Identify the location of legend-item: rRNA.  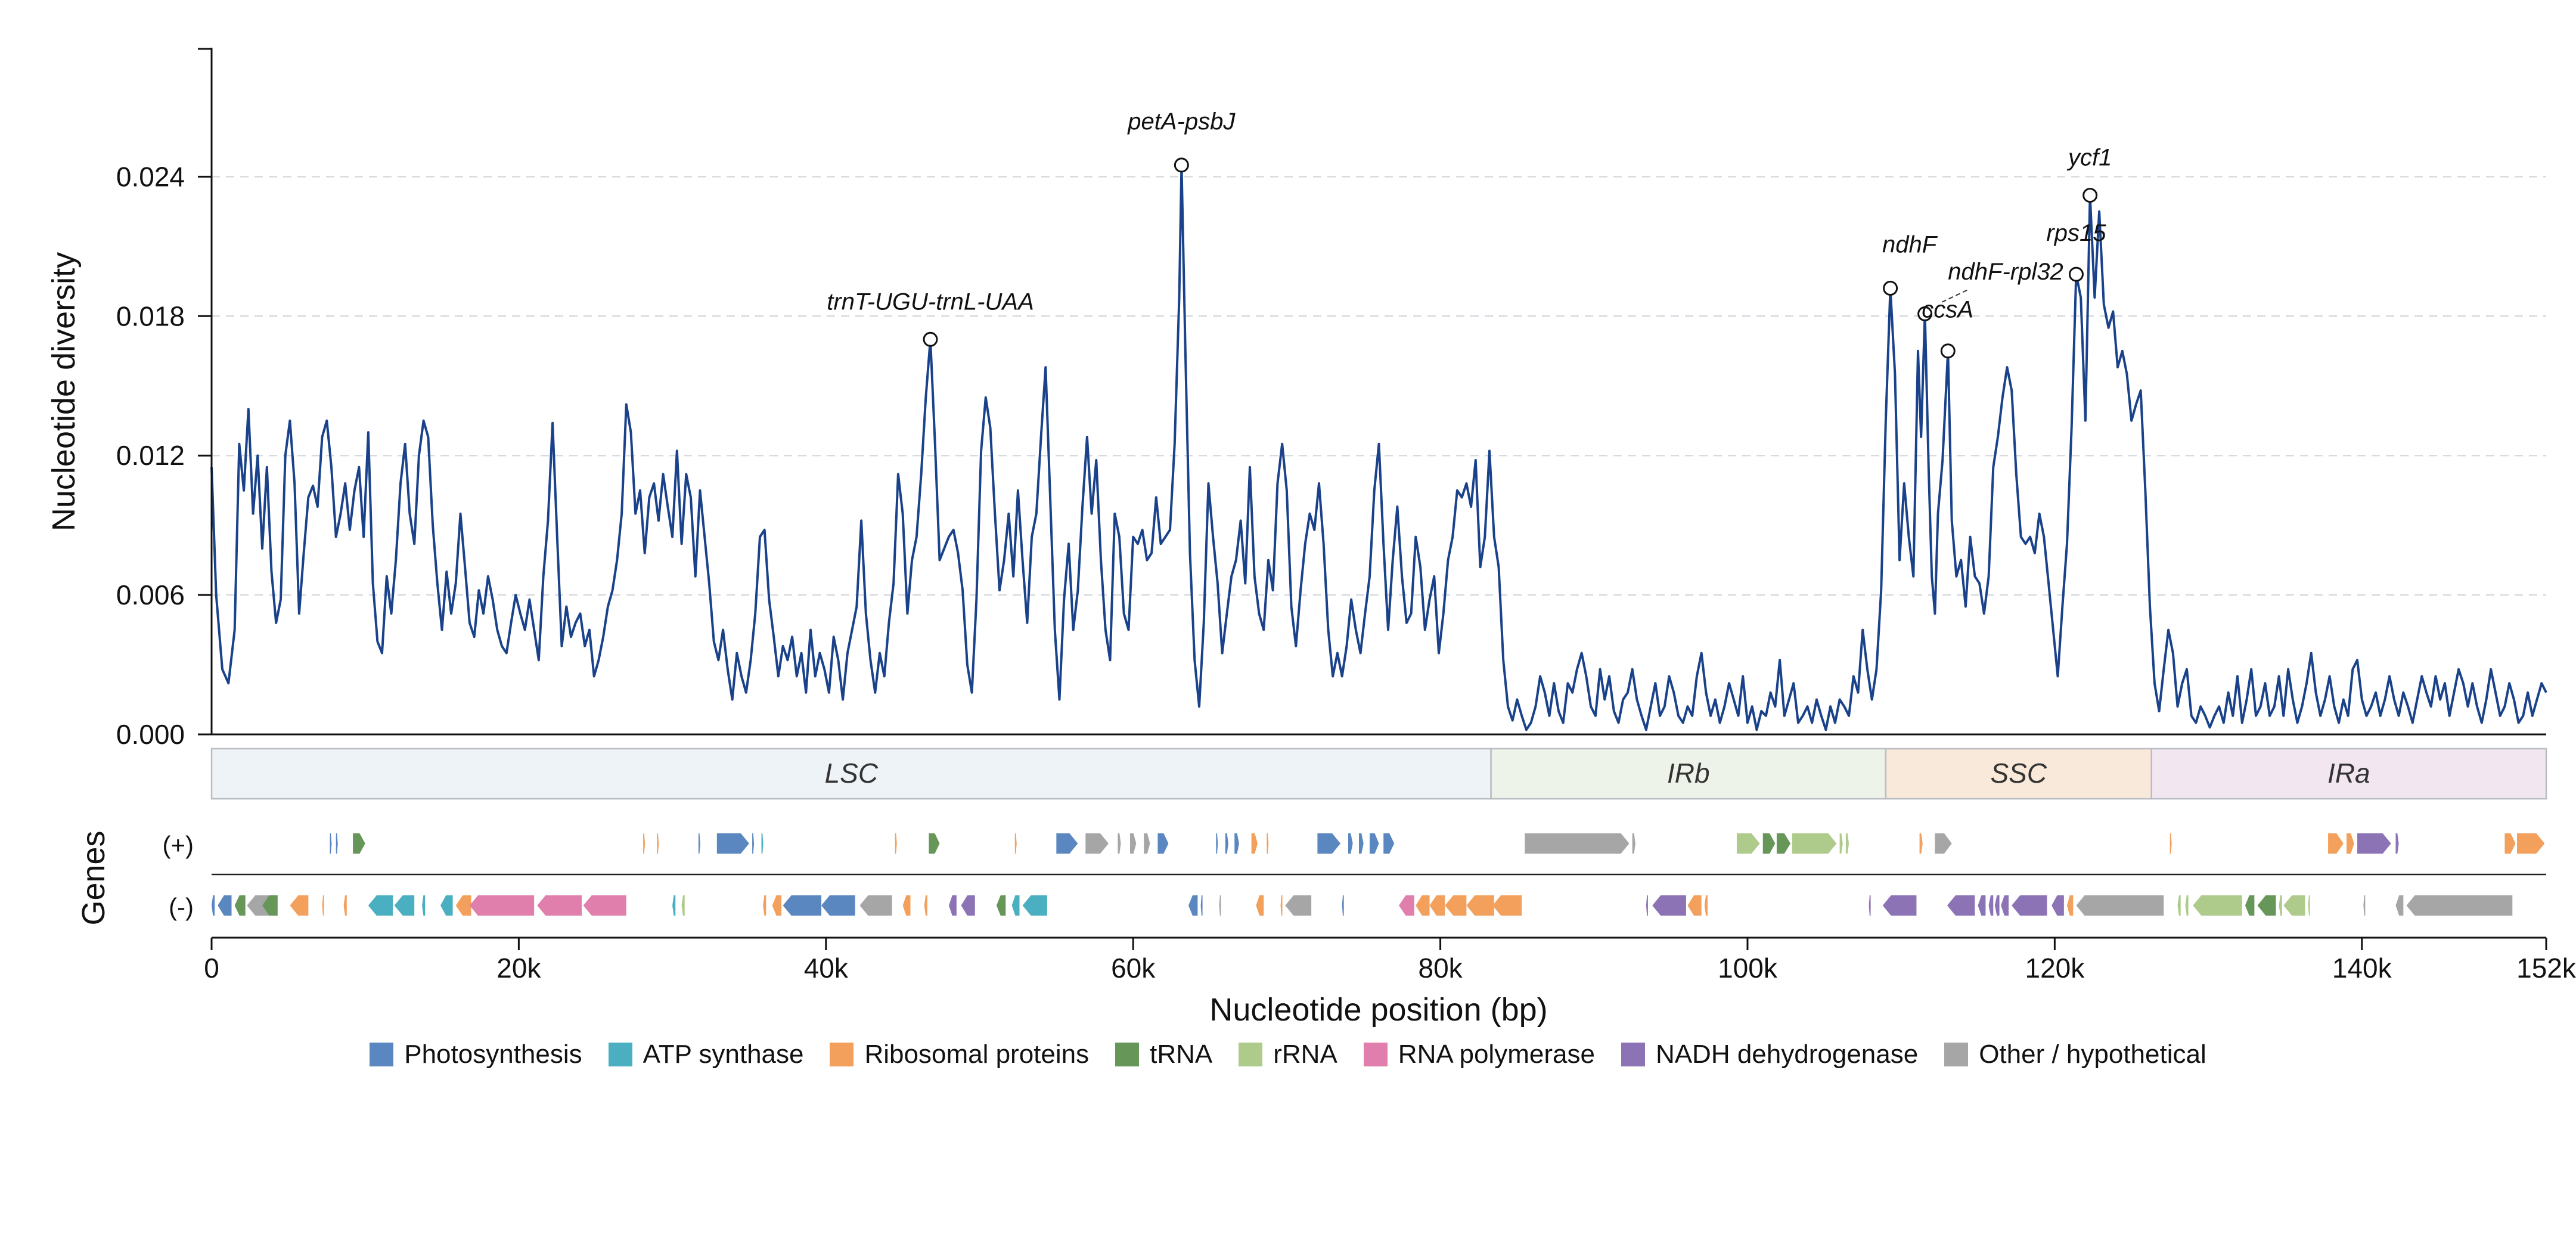
(1288, 1054).